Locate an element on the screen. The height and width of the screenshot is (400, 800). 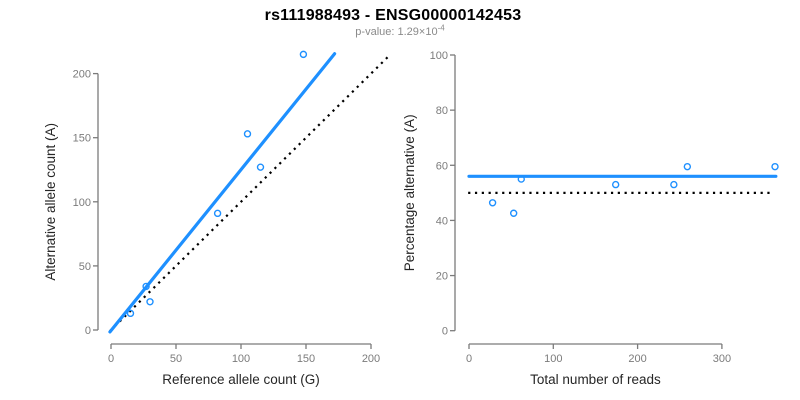
y-tick-label: 60 is located at coordinates (442, 166).